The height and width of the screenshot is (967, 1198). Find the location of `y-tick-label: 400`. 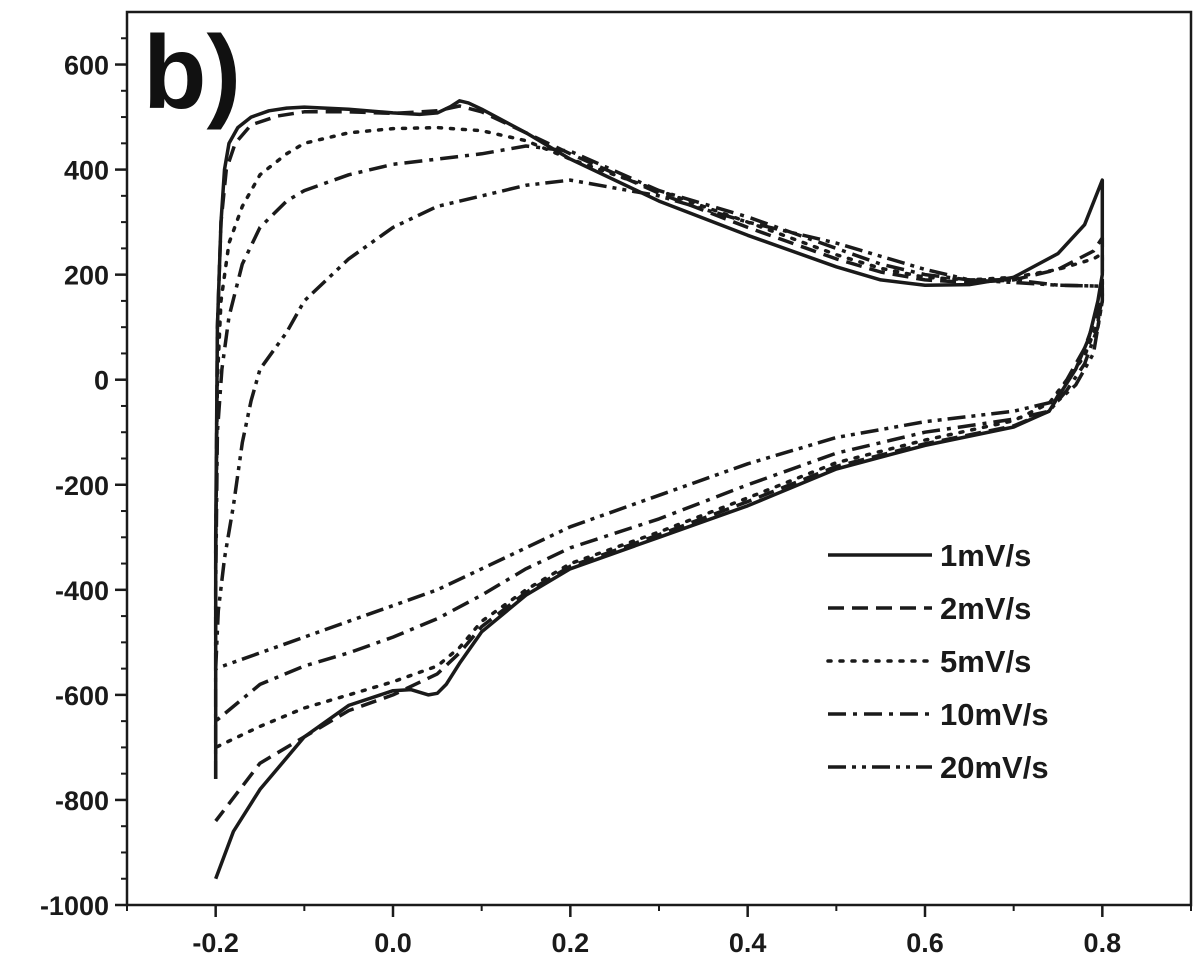

y-tick-label: 400 is located at coordinates (86, 171).